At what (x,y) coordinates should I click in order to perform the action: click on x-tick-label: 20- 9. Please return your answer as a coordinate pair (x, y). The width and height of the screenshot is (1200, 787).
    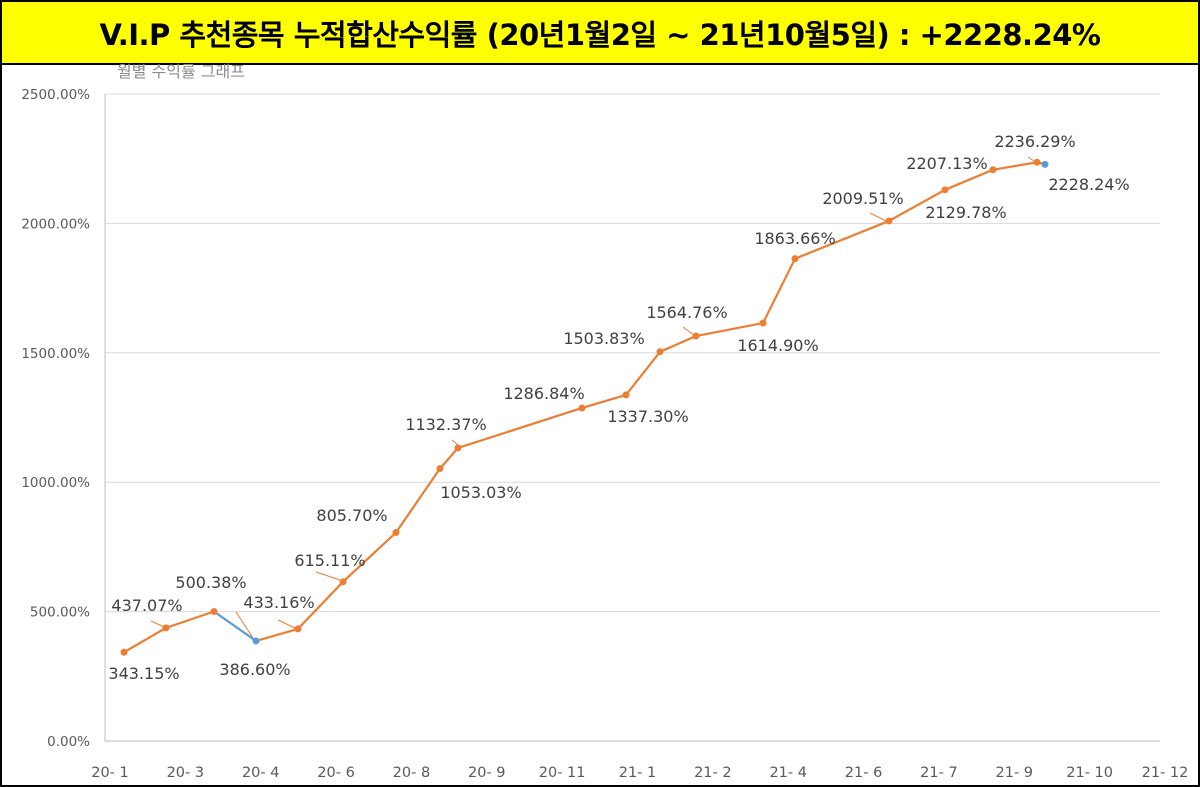
    Looking at the image, I should click on (487, 773).